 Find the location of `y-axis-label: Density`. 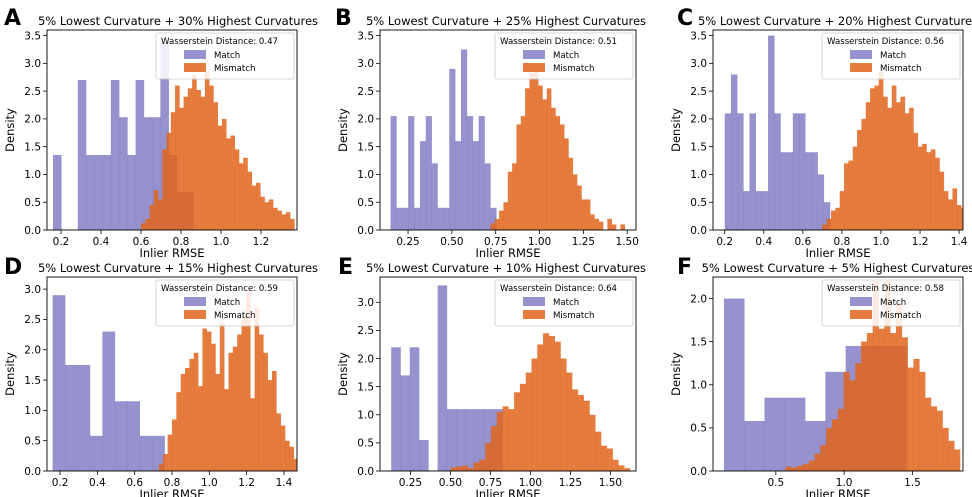

y-axis-label: Density is located at coordinates (10, 130).